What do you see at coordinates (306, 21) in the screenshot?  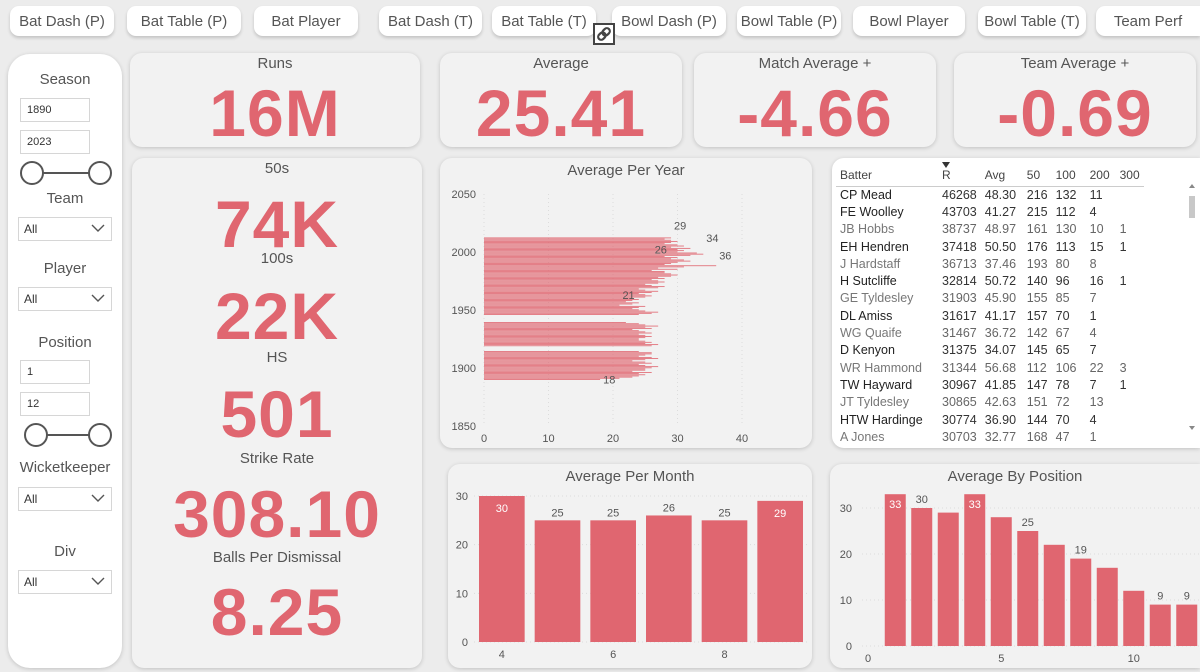 I see `tab-bat-player: Bat Player` at bounding box center [306, 21].